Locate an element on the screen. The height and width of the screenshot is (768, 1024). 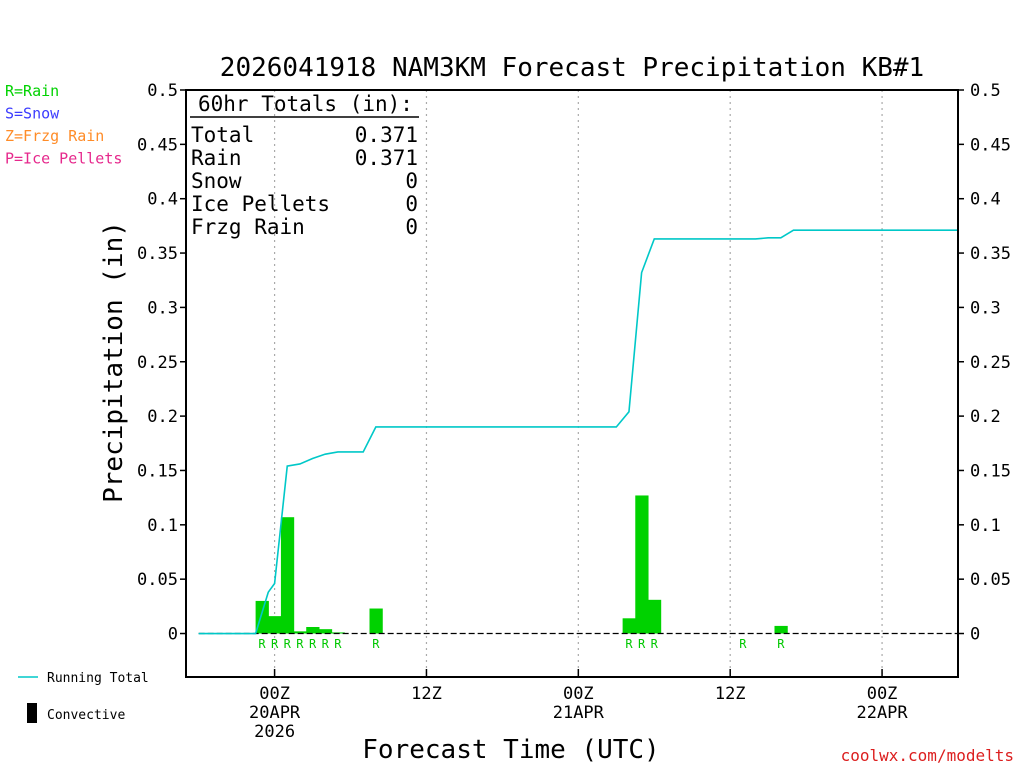
y-tick-label-right: 0.5 is located at coordinates (985, 91).